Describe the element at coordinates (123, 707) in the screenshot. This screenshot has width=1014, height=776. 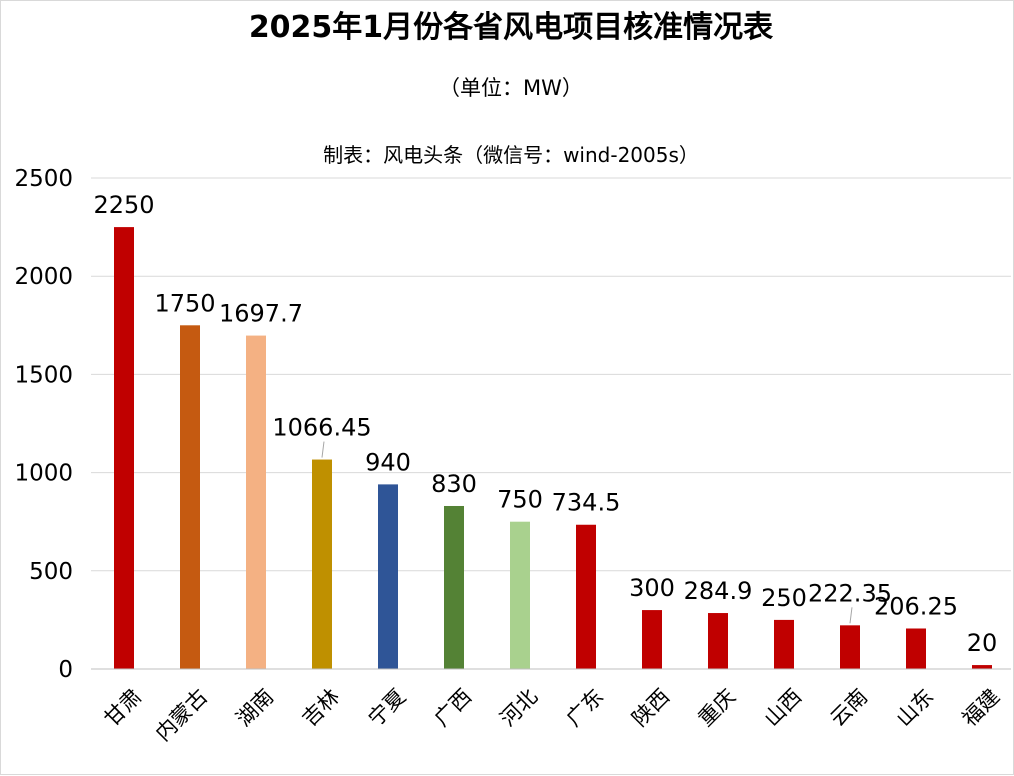
I see `x-tick-label: 甘肃` at that location.